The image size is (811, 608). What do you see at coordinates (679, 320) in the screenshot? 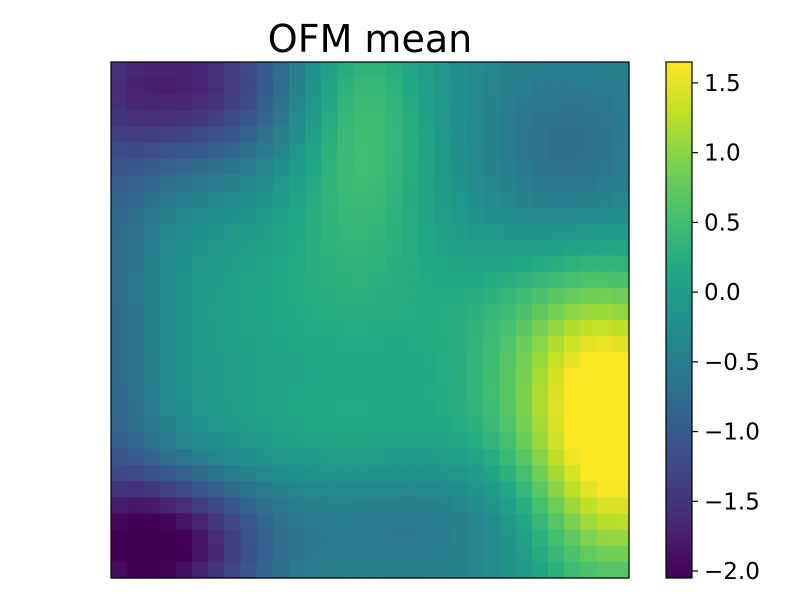
I see `colorbar` at bounding box center [679, 320].